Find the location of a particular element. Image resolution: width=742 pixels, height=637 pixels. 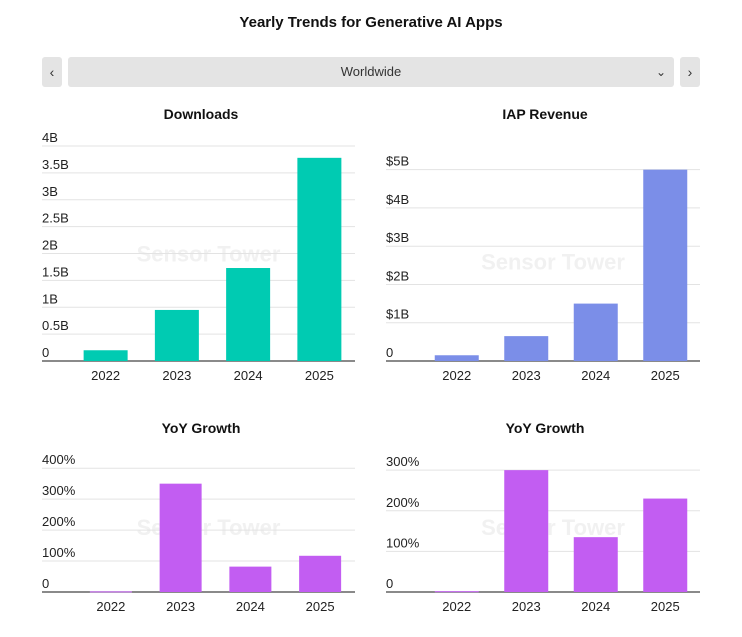

region-selector-bar: ‹ Worldwide ⌄ › is located at coordinates (371, 72).